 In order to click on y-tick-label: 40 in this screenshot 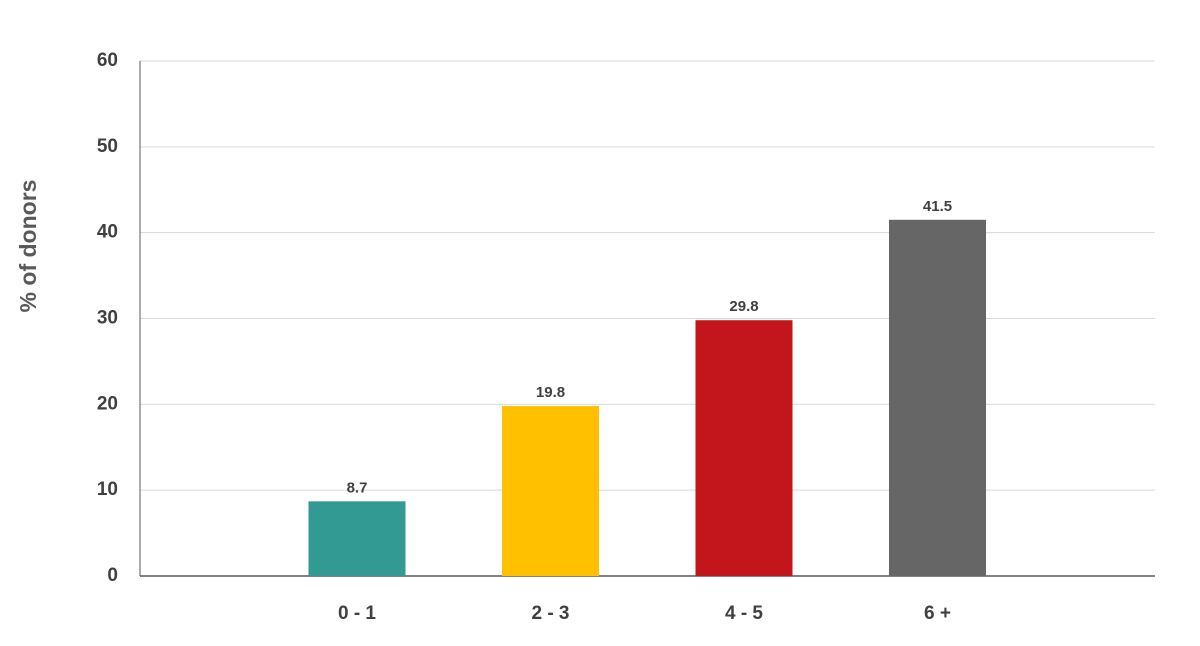, I will do `click(107, 232)`.